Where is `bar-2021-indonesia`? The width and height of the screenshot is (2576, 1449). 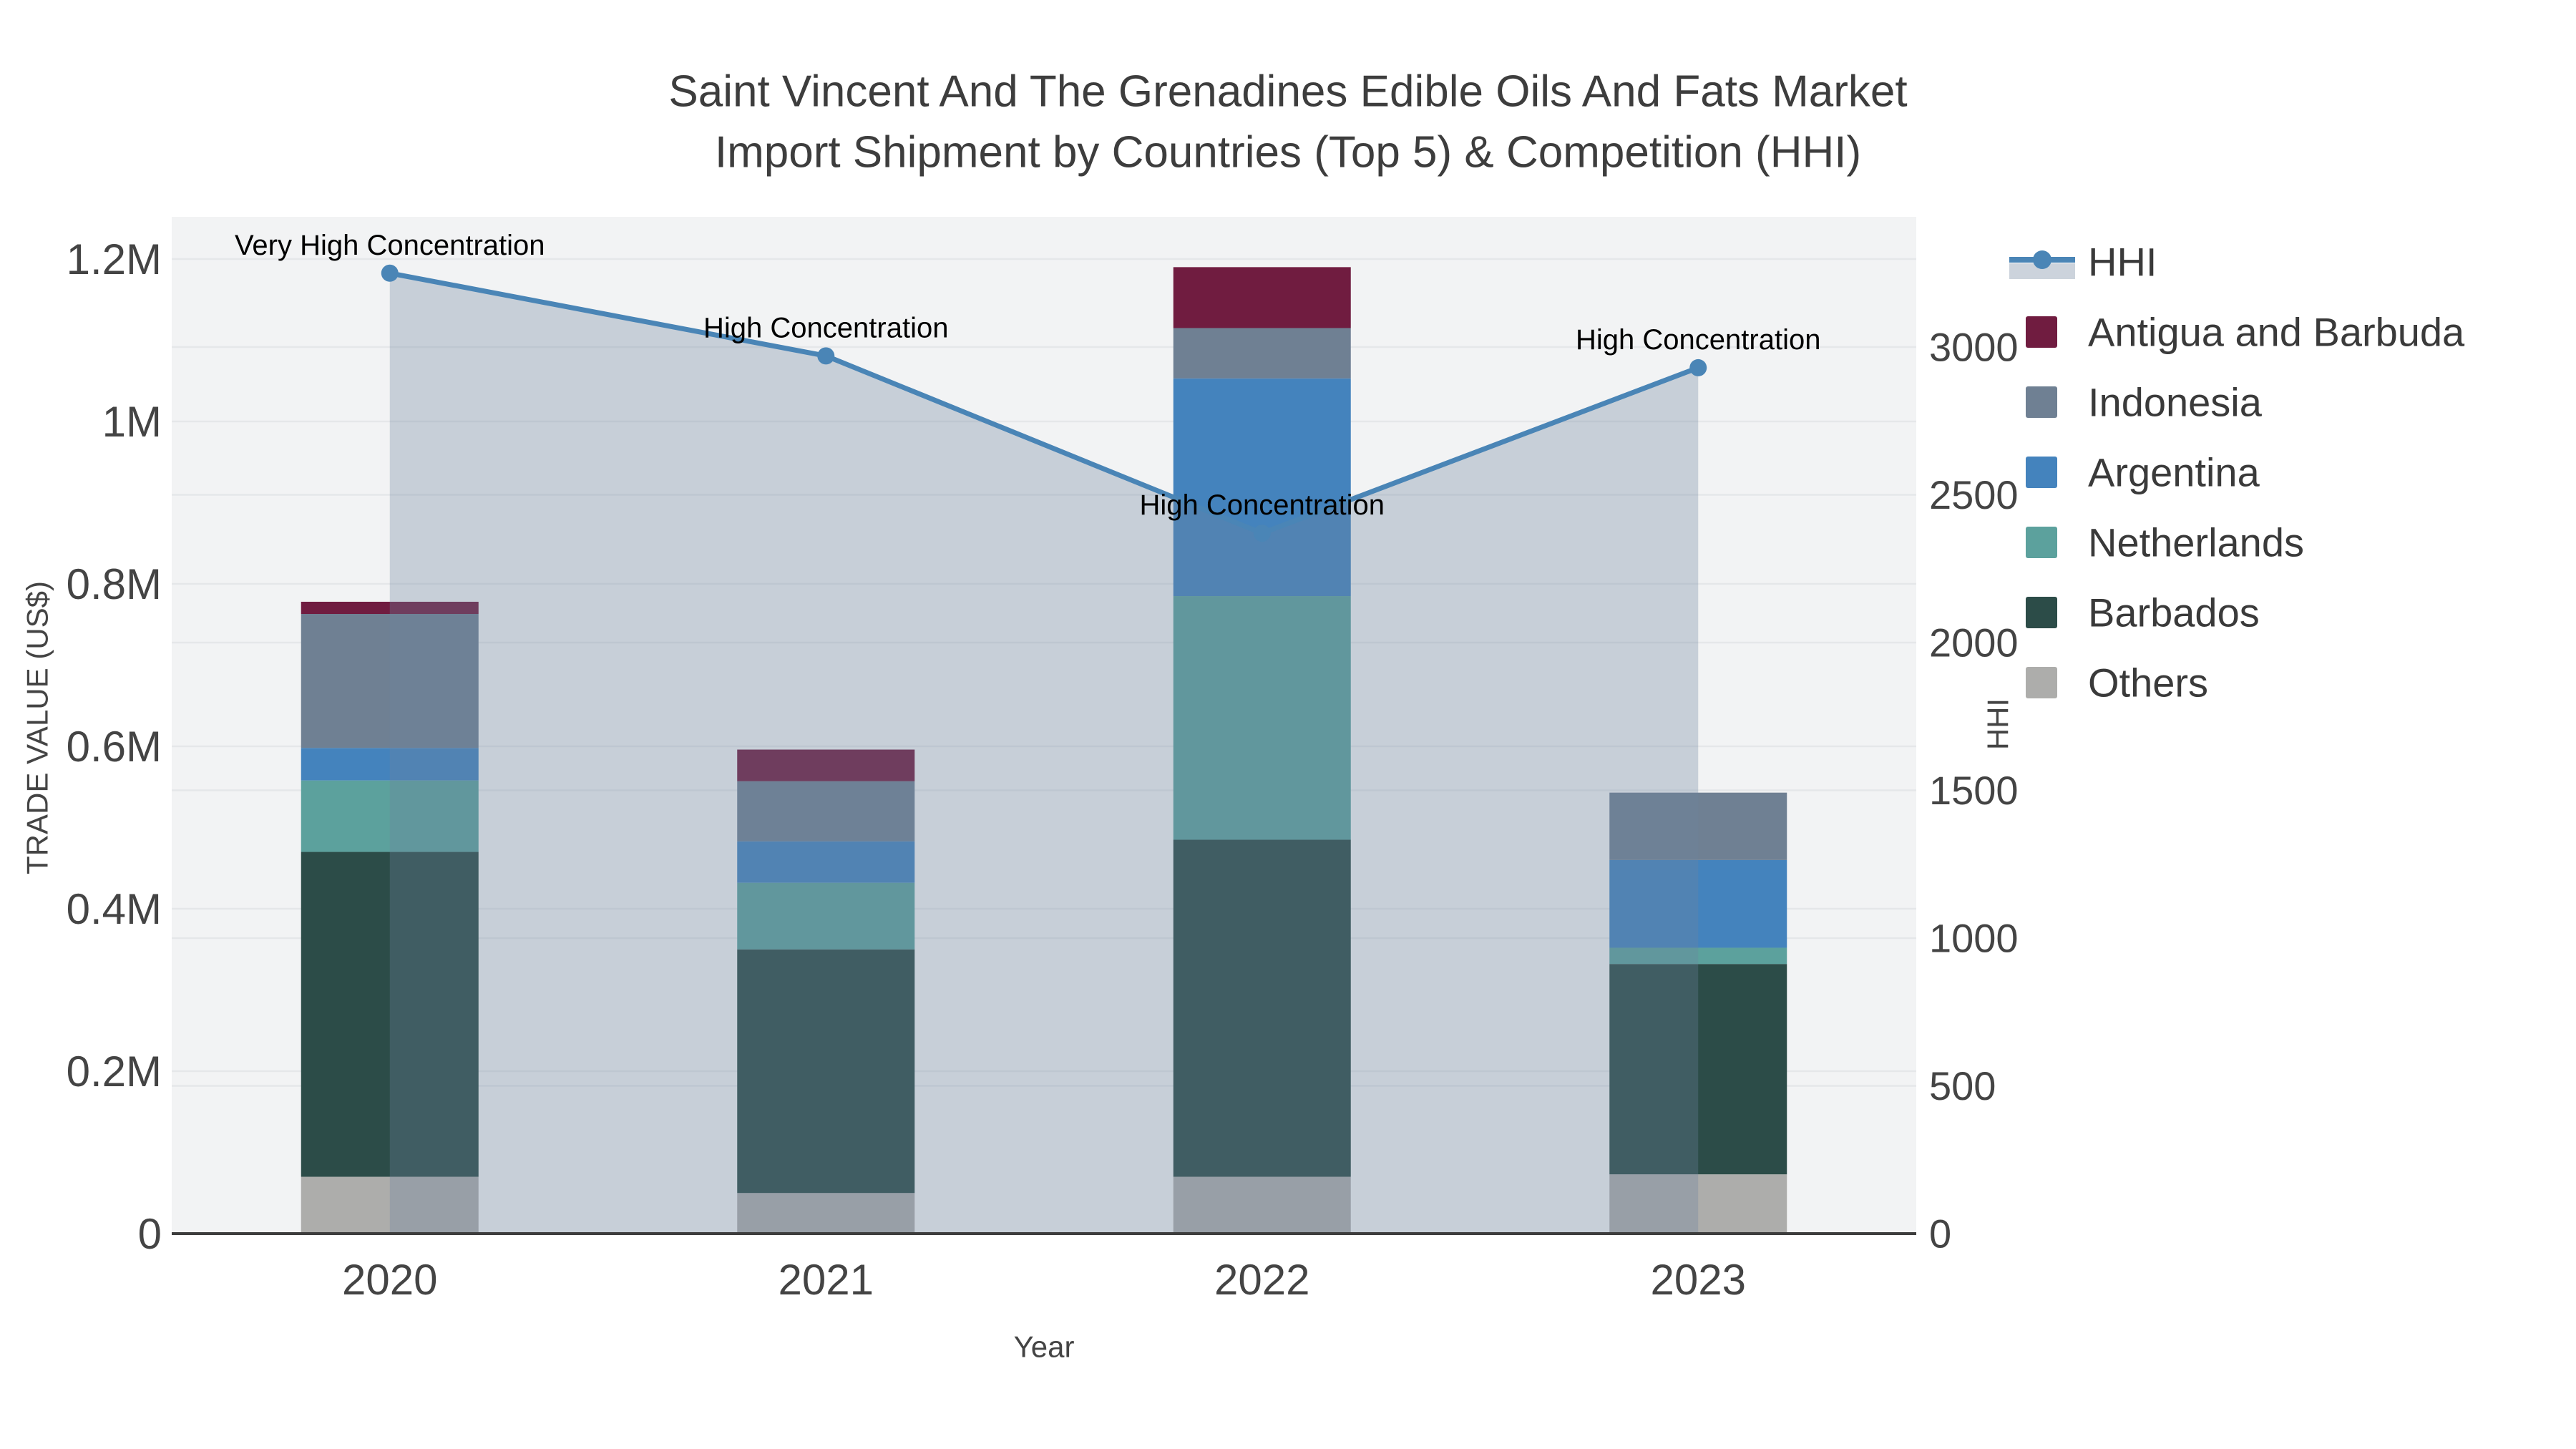 bar-2021-indonesia is located at coordinates (826, 811).